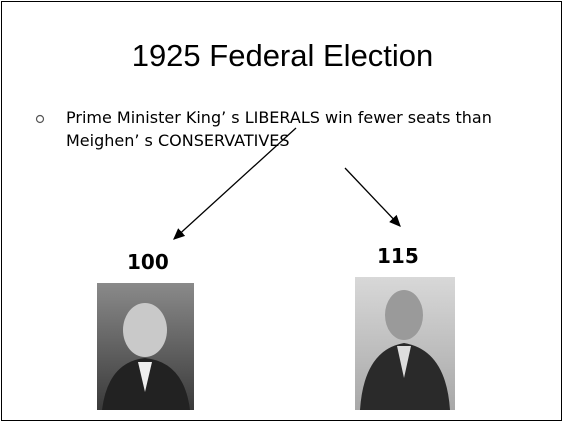  I want to click on photo-king, so click(145, 346).